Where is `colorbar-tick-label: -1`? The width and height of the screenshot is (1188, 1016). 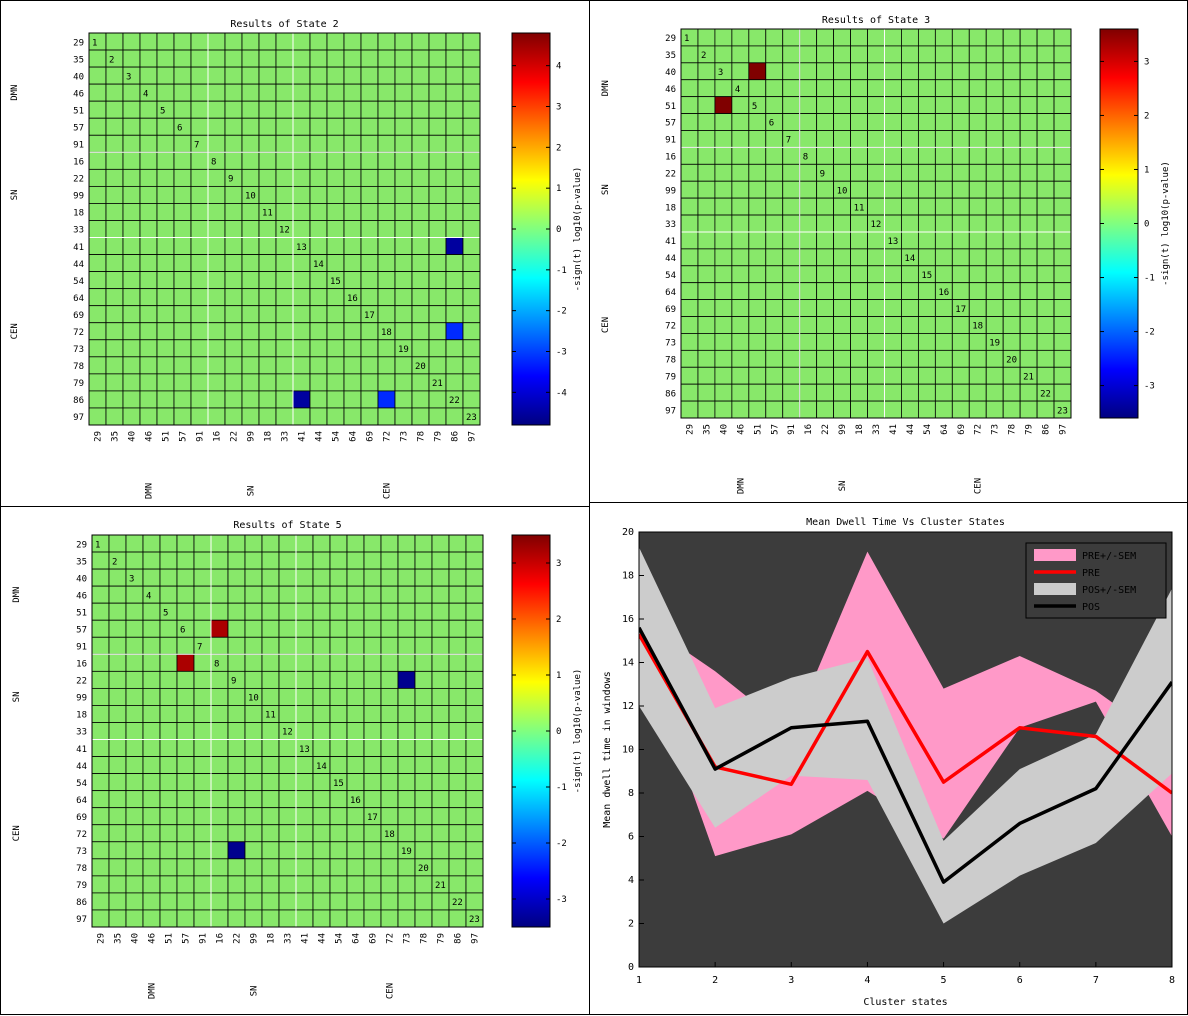 colorbar-tick-label: -1 is located at coordinates (561, 788).